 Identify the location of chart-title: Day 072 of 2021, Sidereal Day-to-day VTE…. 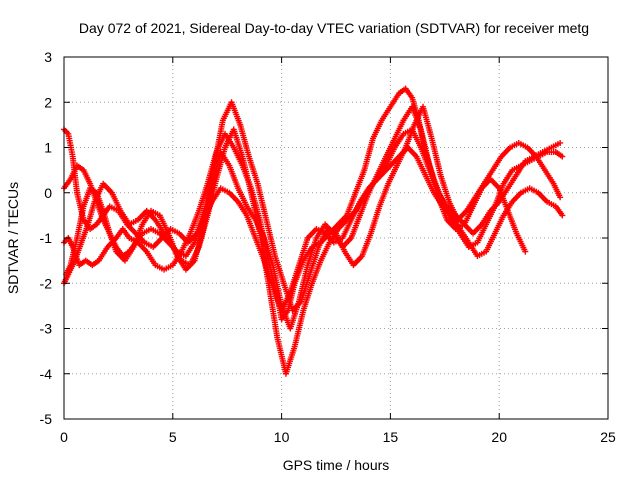
(334, 28).